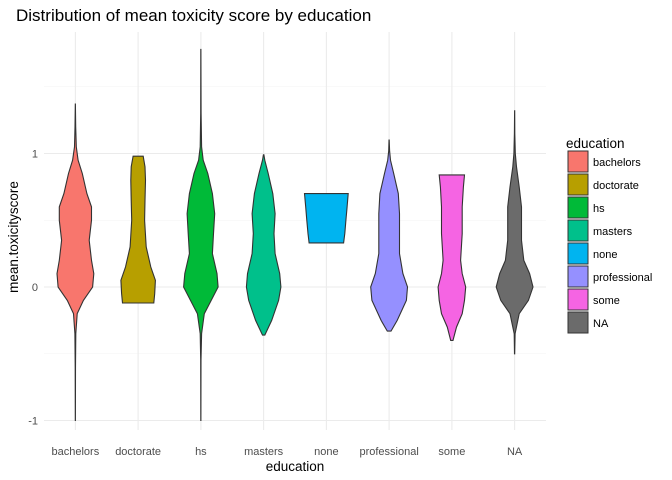 The height and width of the screenshot is (480, 672). What do you see at coordinates (605, 255) in the screenshot?
I see `legend-label: none` at bounding box center [605, 255].